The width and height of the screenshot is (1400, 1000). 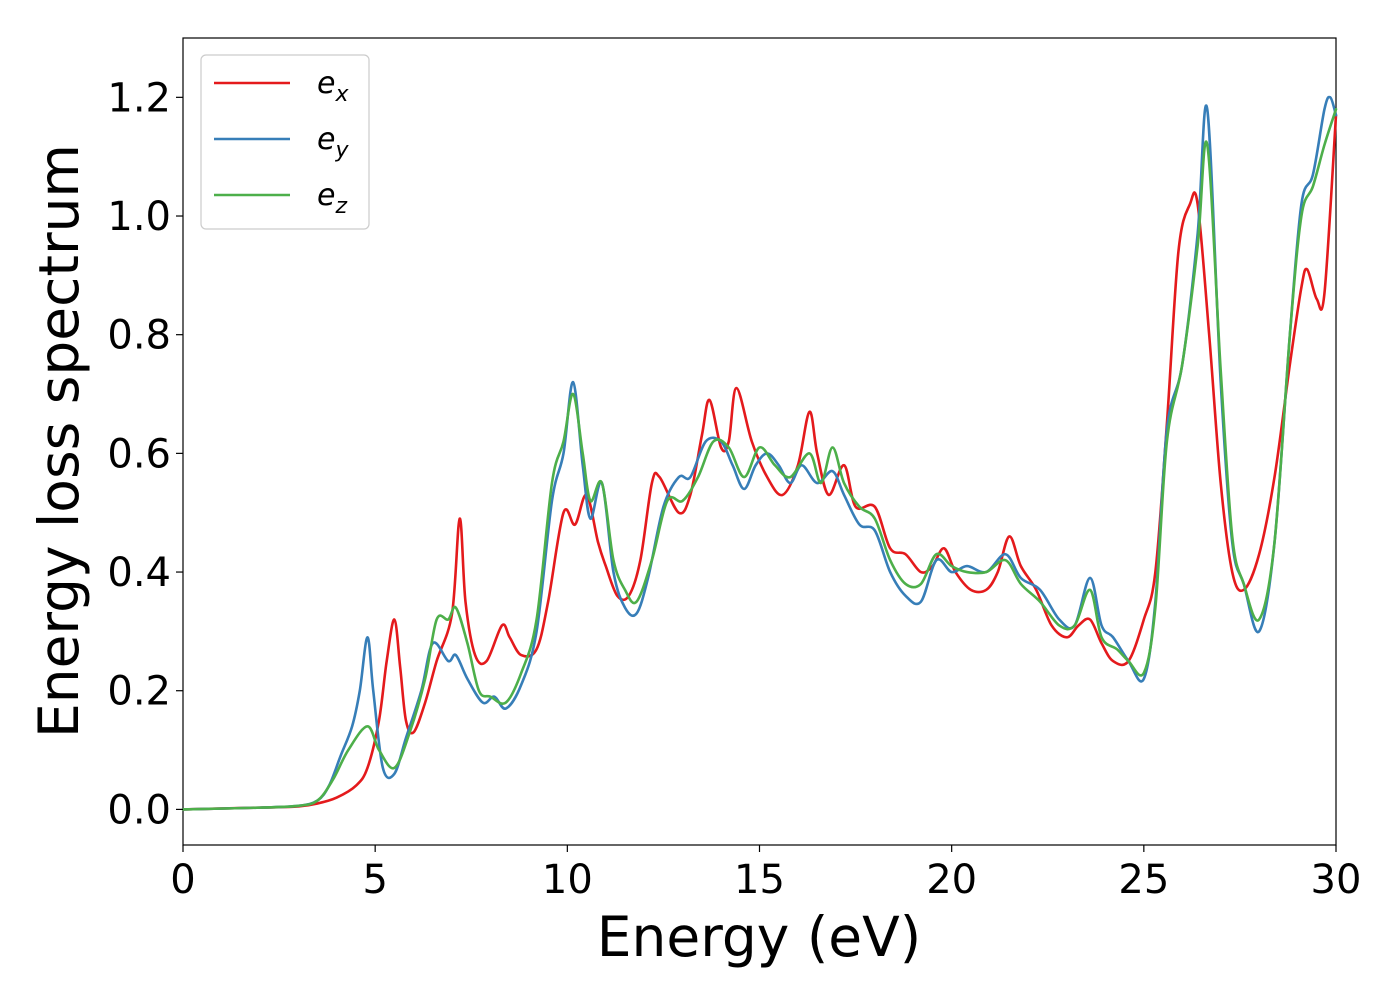 I want to click on x-tick-label: 20, so click(x=951, y=880).